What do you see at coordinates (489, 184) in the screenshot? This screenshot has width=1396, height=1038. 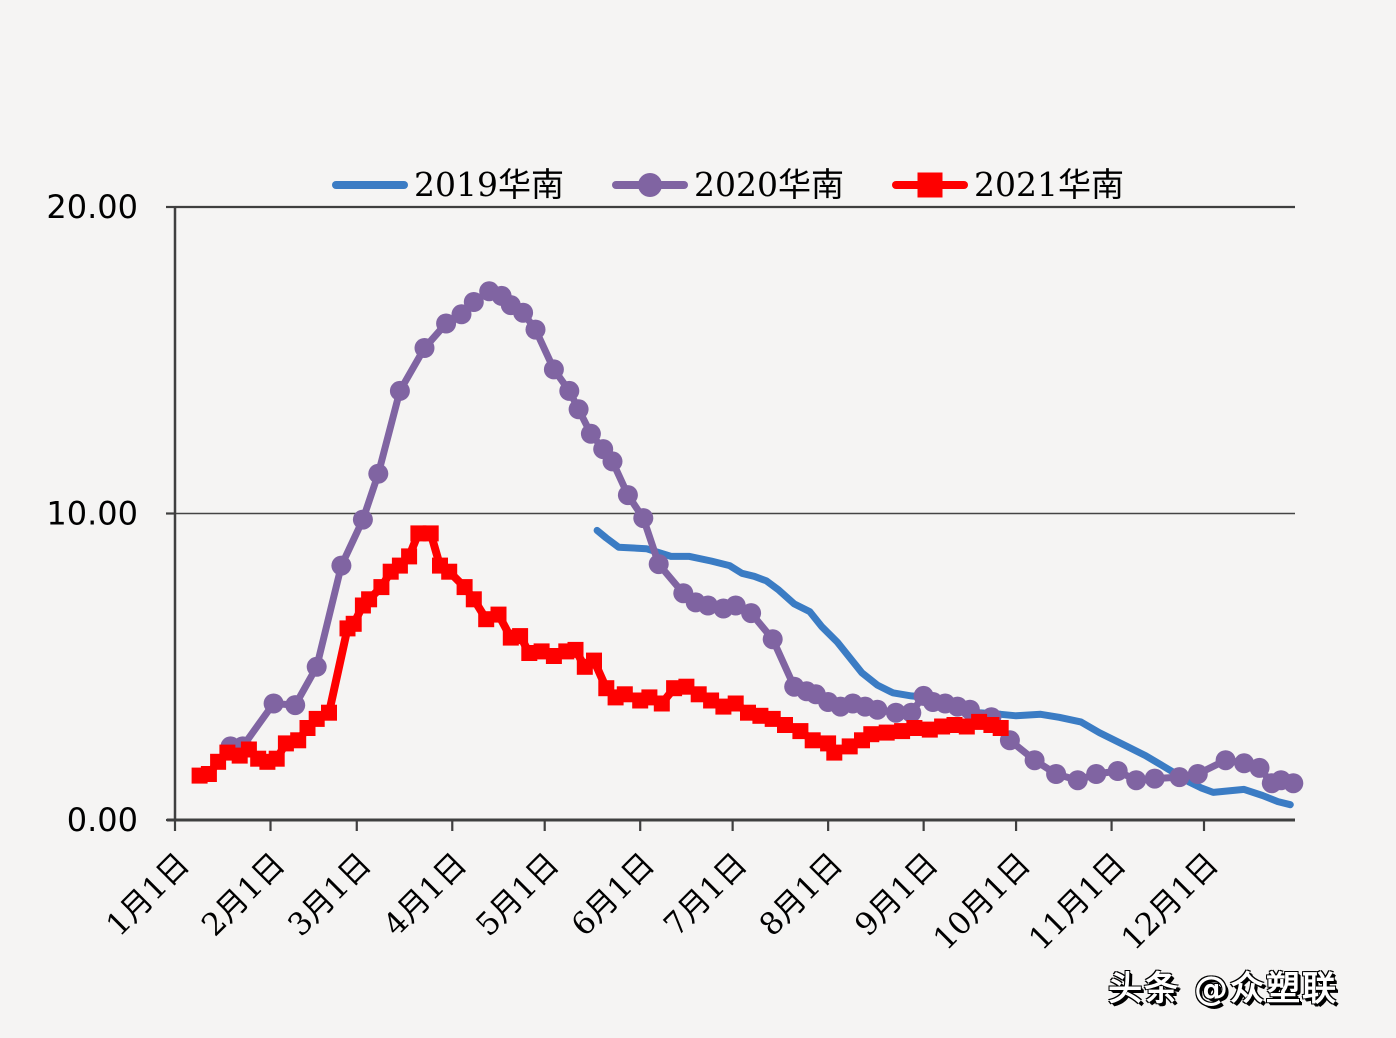 I see `legend-label-2019: 2019华南` at bounding box center [489, 184].